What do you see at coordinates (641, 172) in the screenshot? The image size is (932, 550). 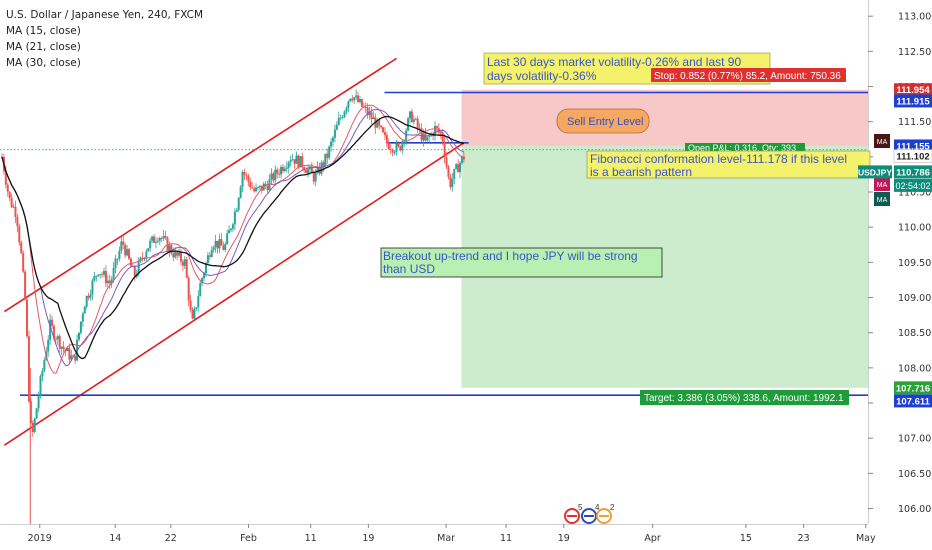 I see `fibonacci-note-line-2: is a bearish pattern` at bounding box center [641, 172].